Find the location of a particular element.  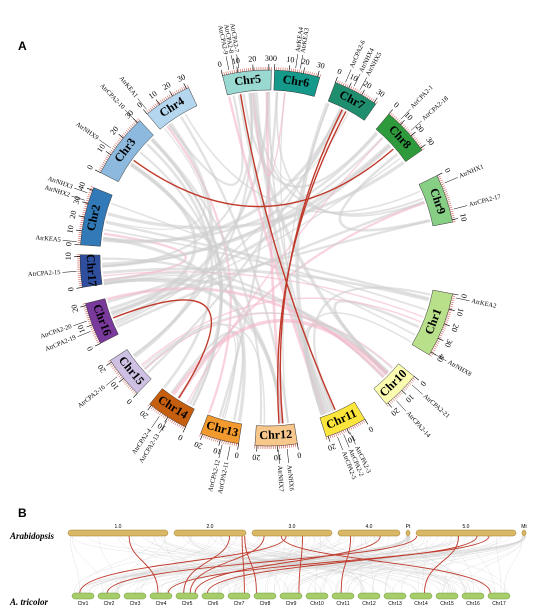

synteny-bar-links is located at coordinates (298, 564).